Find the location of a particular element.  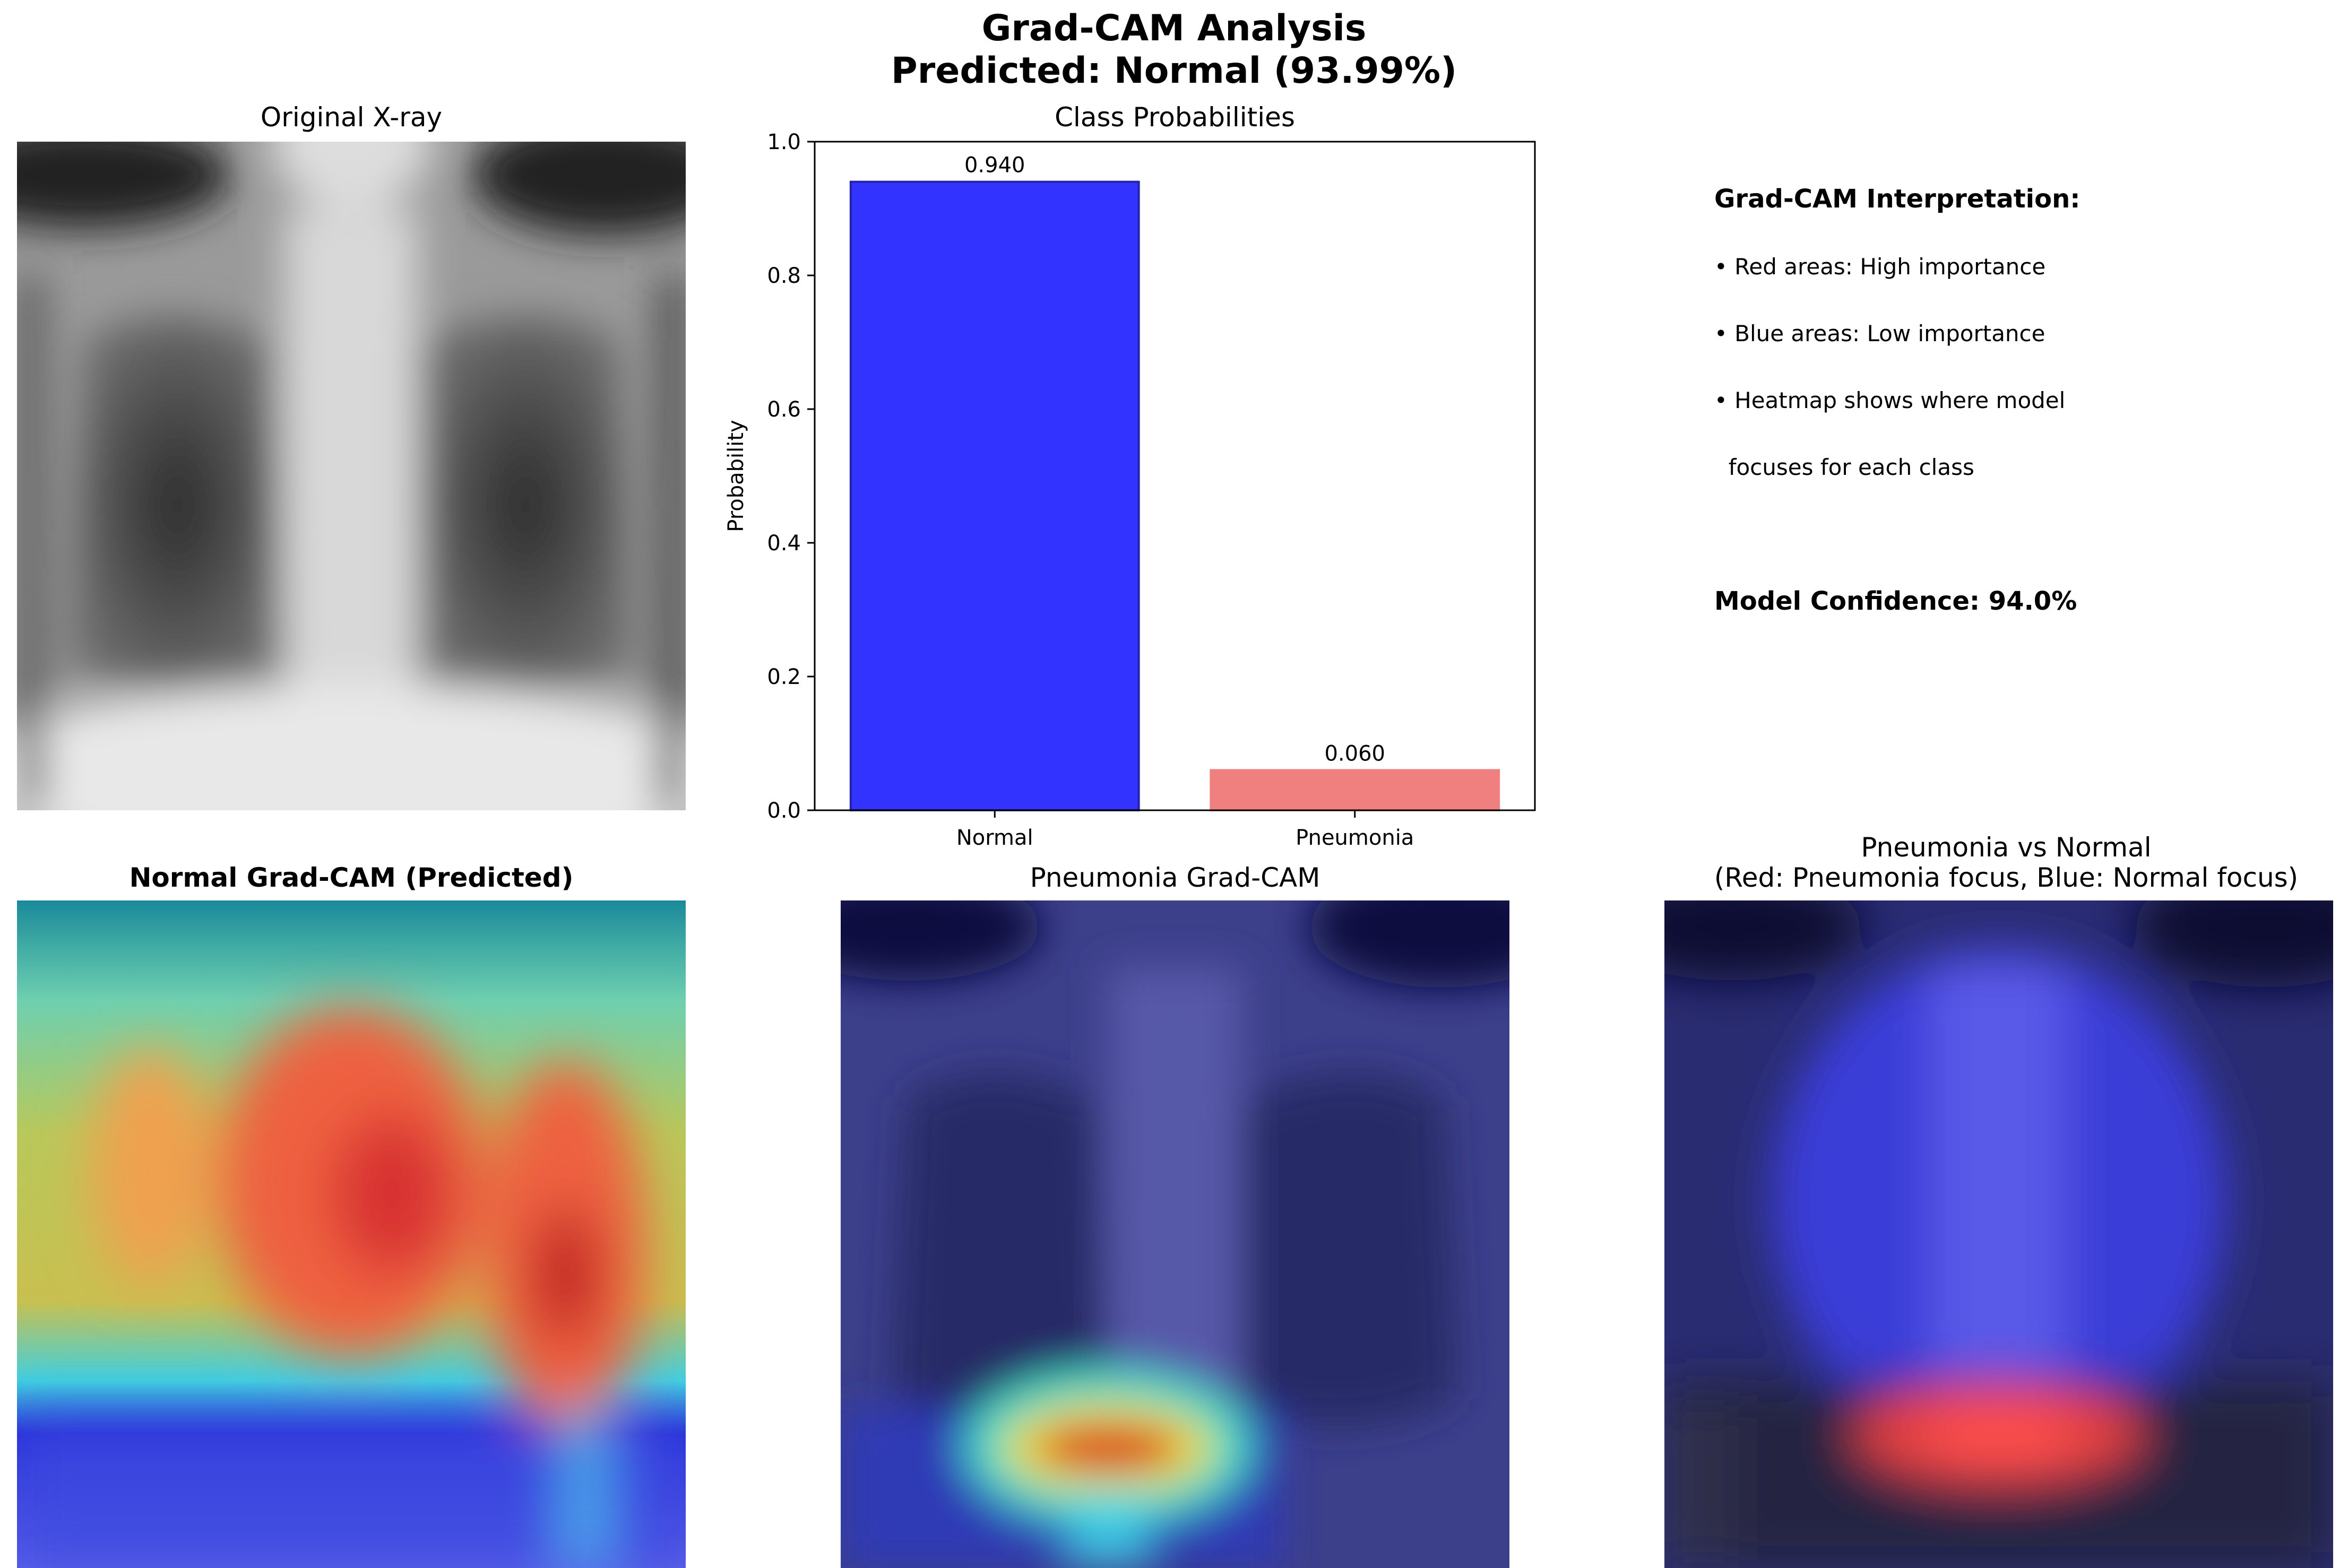

pneumonia-gradcam-title: Pneumonia Grad-CAM is located at coordinates (1175, 877).